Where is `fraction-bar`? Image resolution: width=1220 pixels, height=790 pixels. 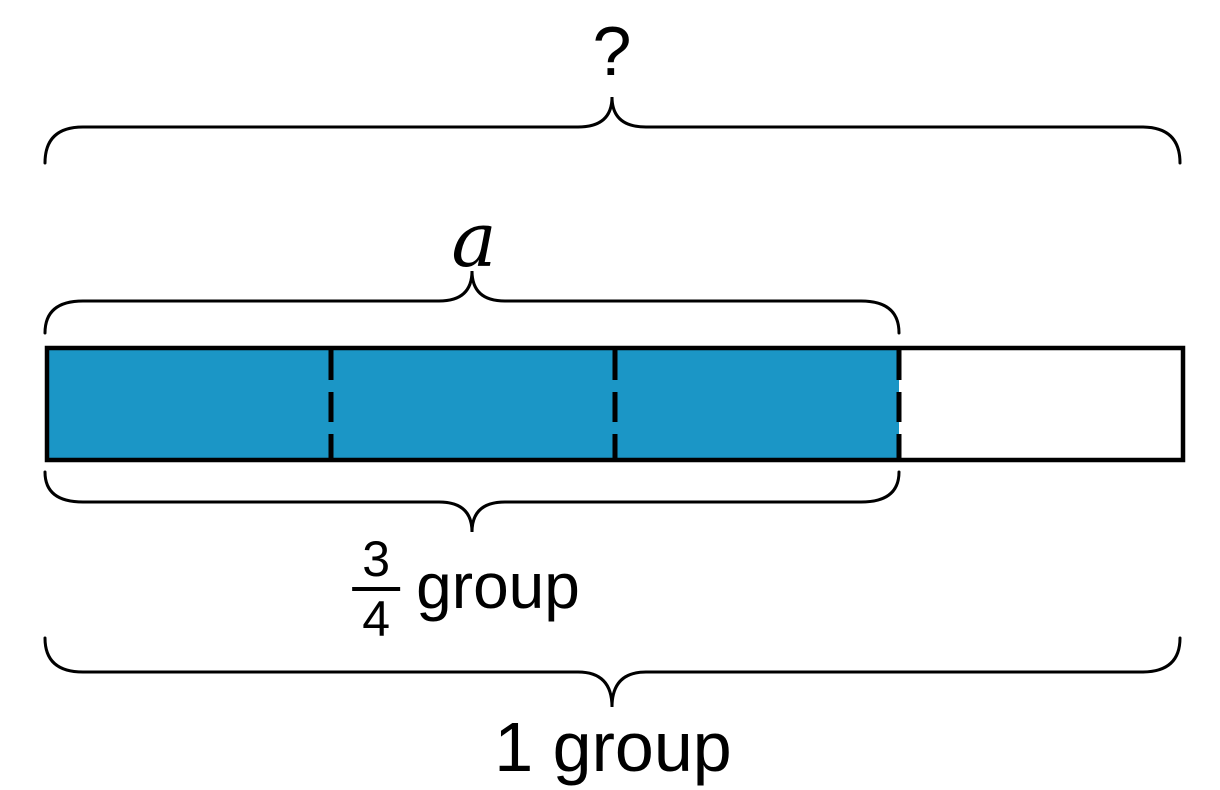 fraction-bar is located at coordinates (376, 589).